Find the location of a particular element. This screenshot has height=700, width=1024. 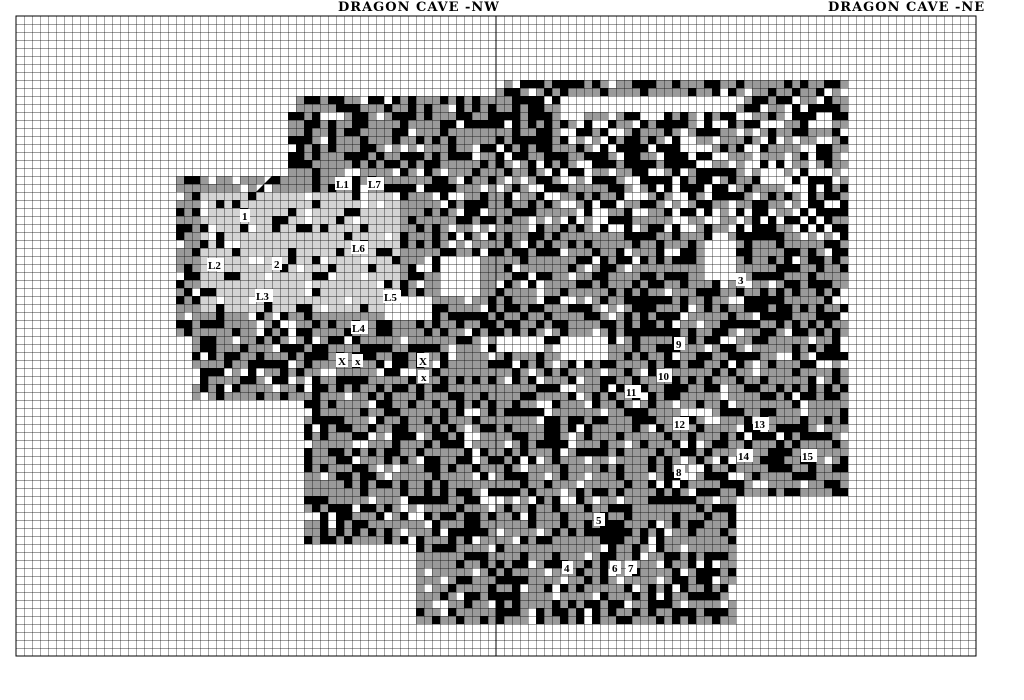

label-5: 5 is located at coordinates (599, 520).